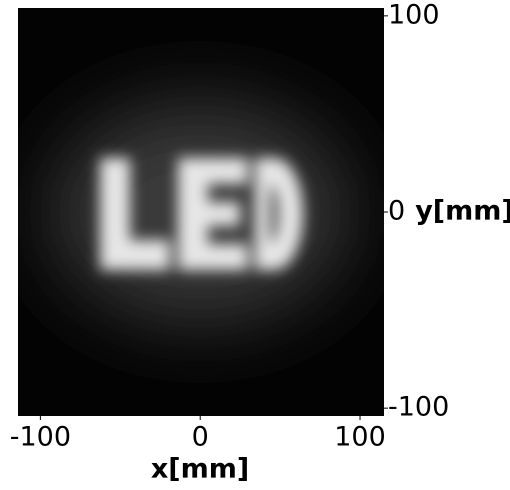 Image resolution: width=510 pixels, height=490 pixels. I want to click on y-axis-label: y[mm], so click(462, 211).